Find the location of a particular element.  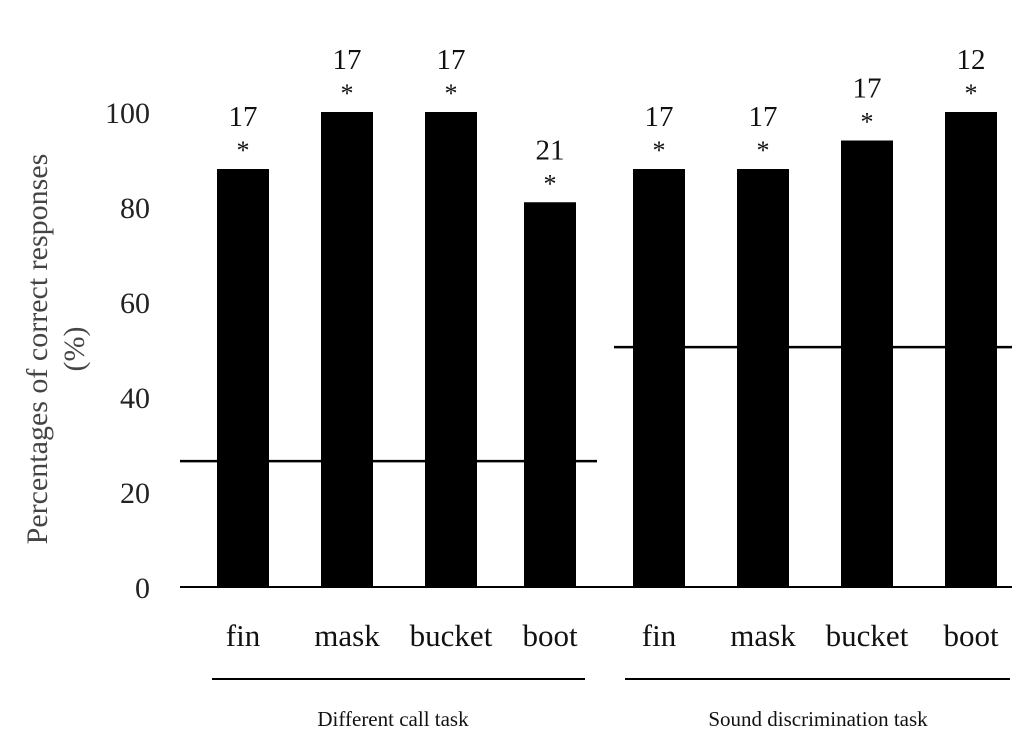

sample-size-label: 21 is located at coordinates (550, 150).